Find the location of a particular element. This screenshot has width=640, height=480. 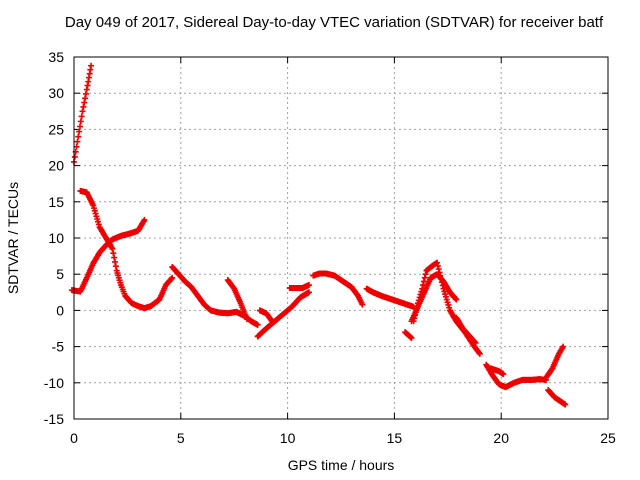

series-arc-b is located at coordinates (126, 249).